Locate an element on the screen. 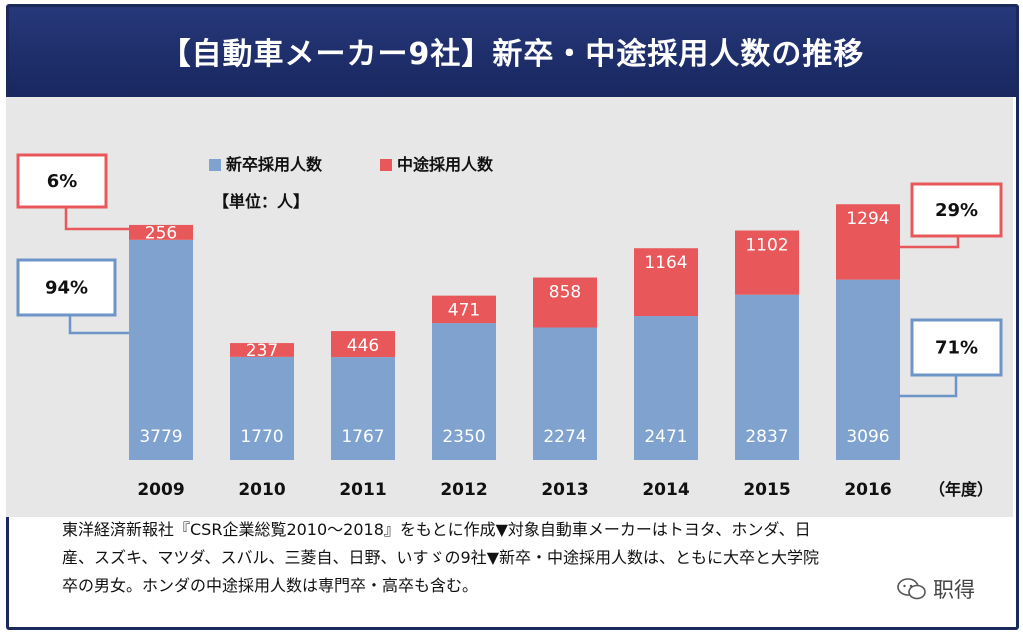  callout-2009-mid-career-box is located at coordinates (62, 181).